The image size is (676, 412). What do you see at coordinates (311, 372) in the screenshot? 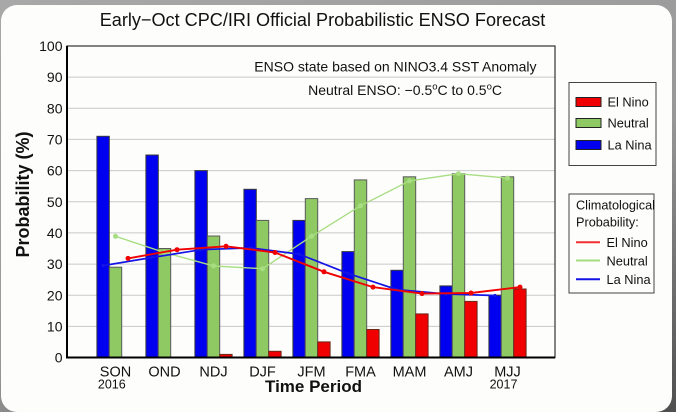
I see `svg-text: JFM` at bounding box center [311, 372].